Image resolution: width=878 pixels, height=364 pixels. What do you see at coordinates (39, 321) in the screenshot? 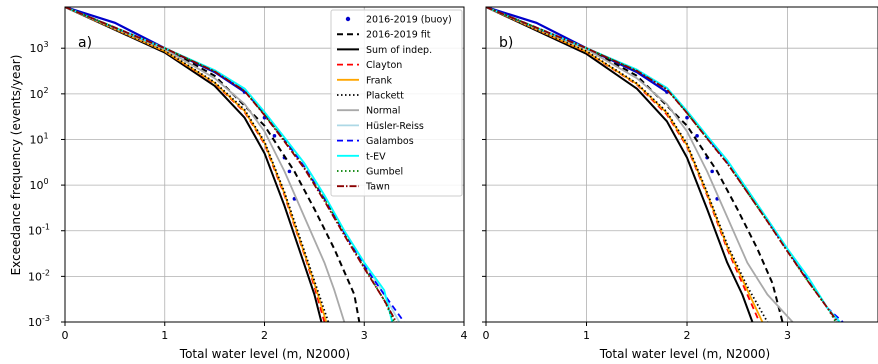
I see `y-tick-label: 10⁻³` at bounding box center [39, 321].